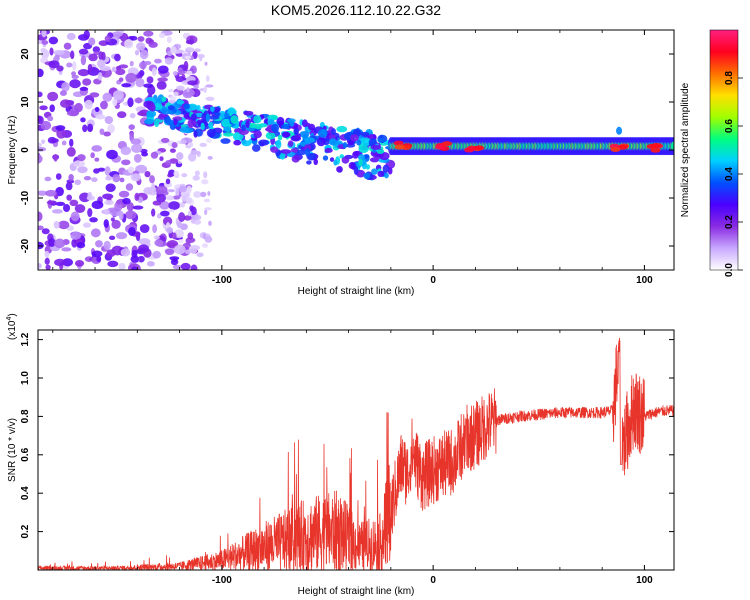 This screenshot has width=750, height=600. I want to click on x-tick-label: -100, so click(222, 280).